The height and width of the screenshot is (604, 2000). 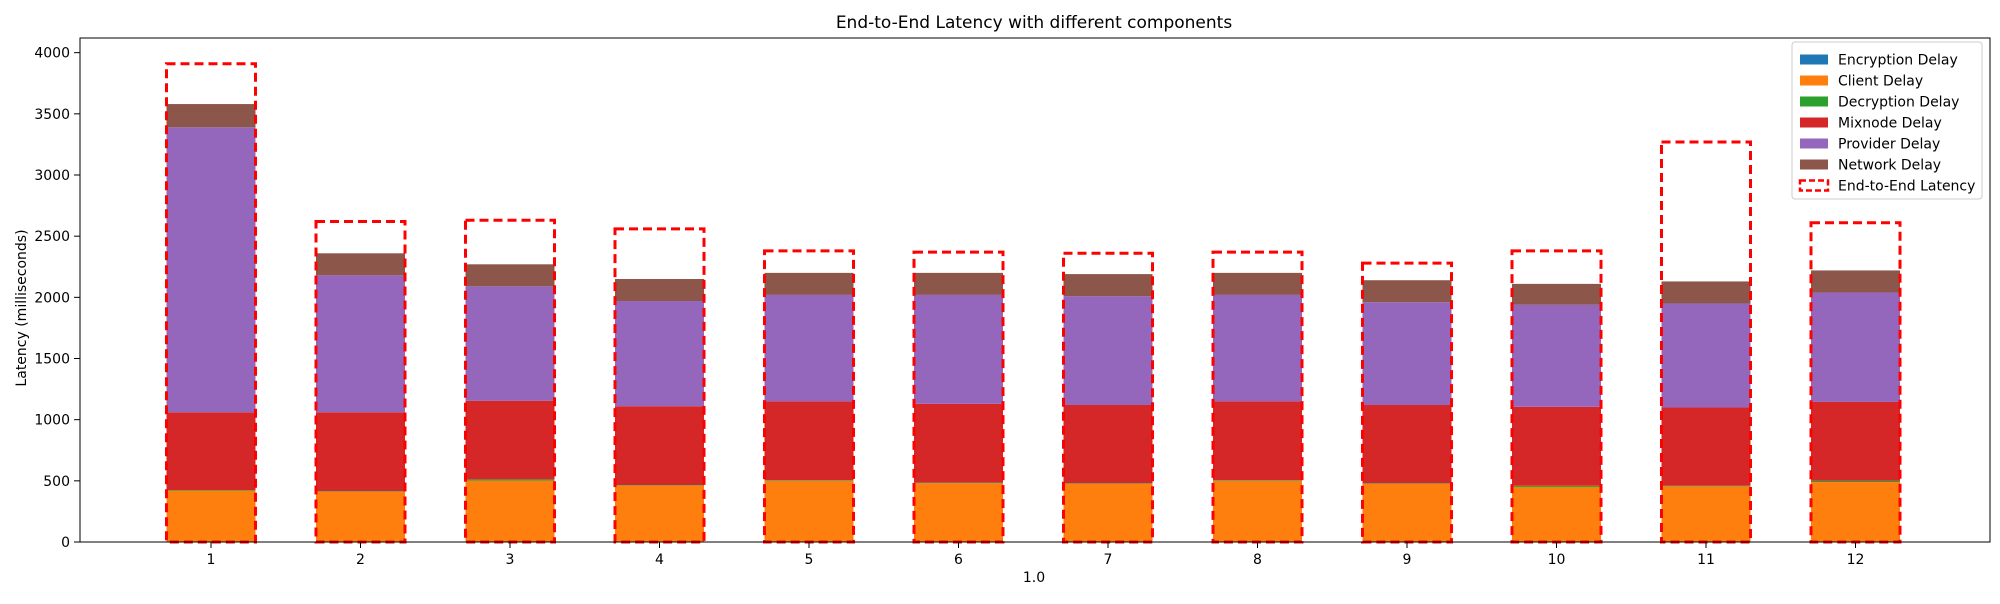 I want to click on legend-swatch-decryption-delay, so click(x=1814, y=102).